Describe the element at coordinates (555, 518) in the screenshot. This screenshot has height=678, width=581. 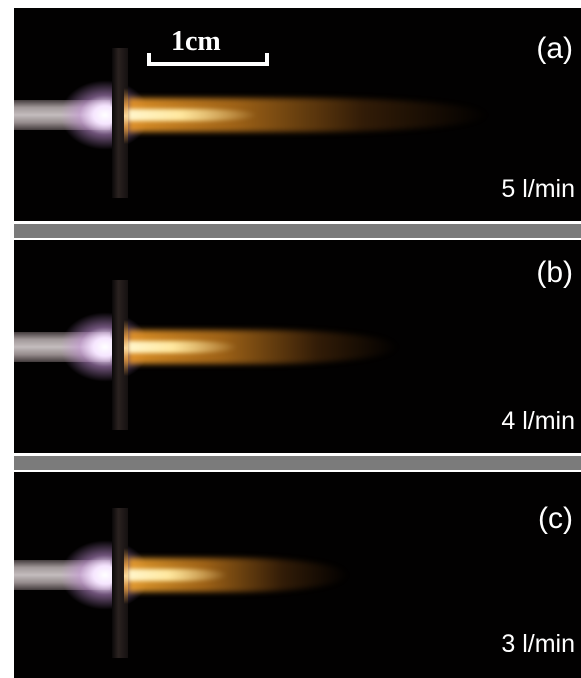
I see `panel-c-label: (c)` at that location.